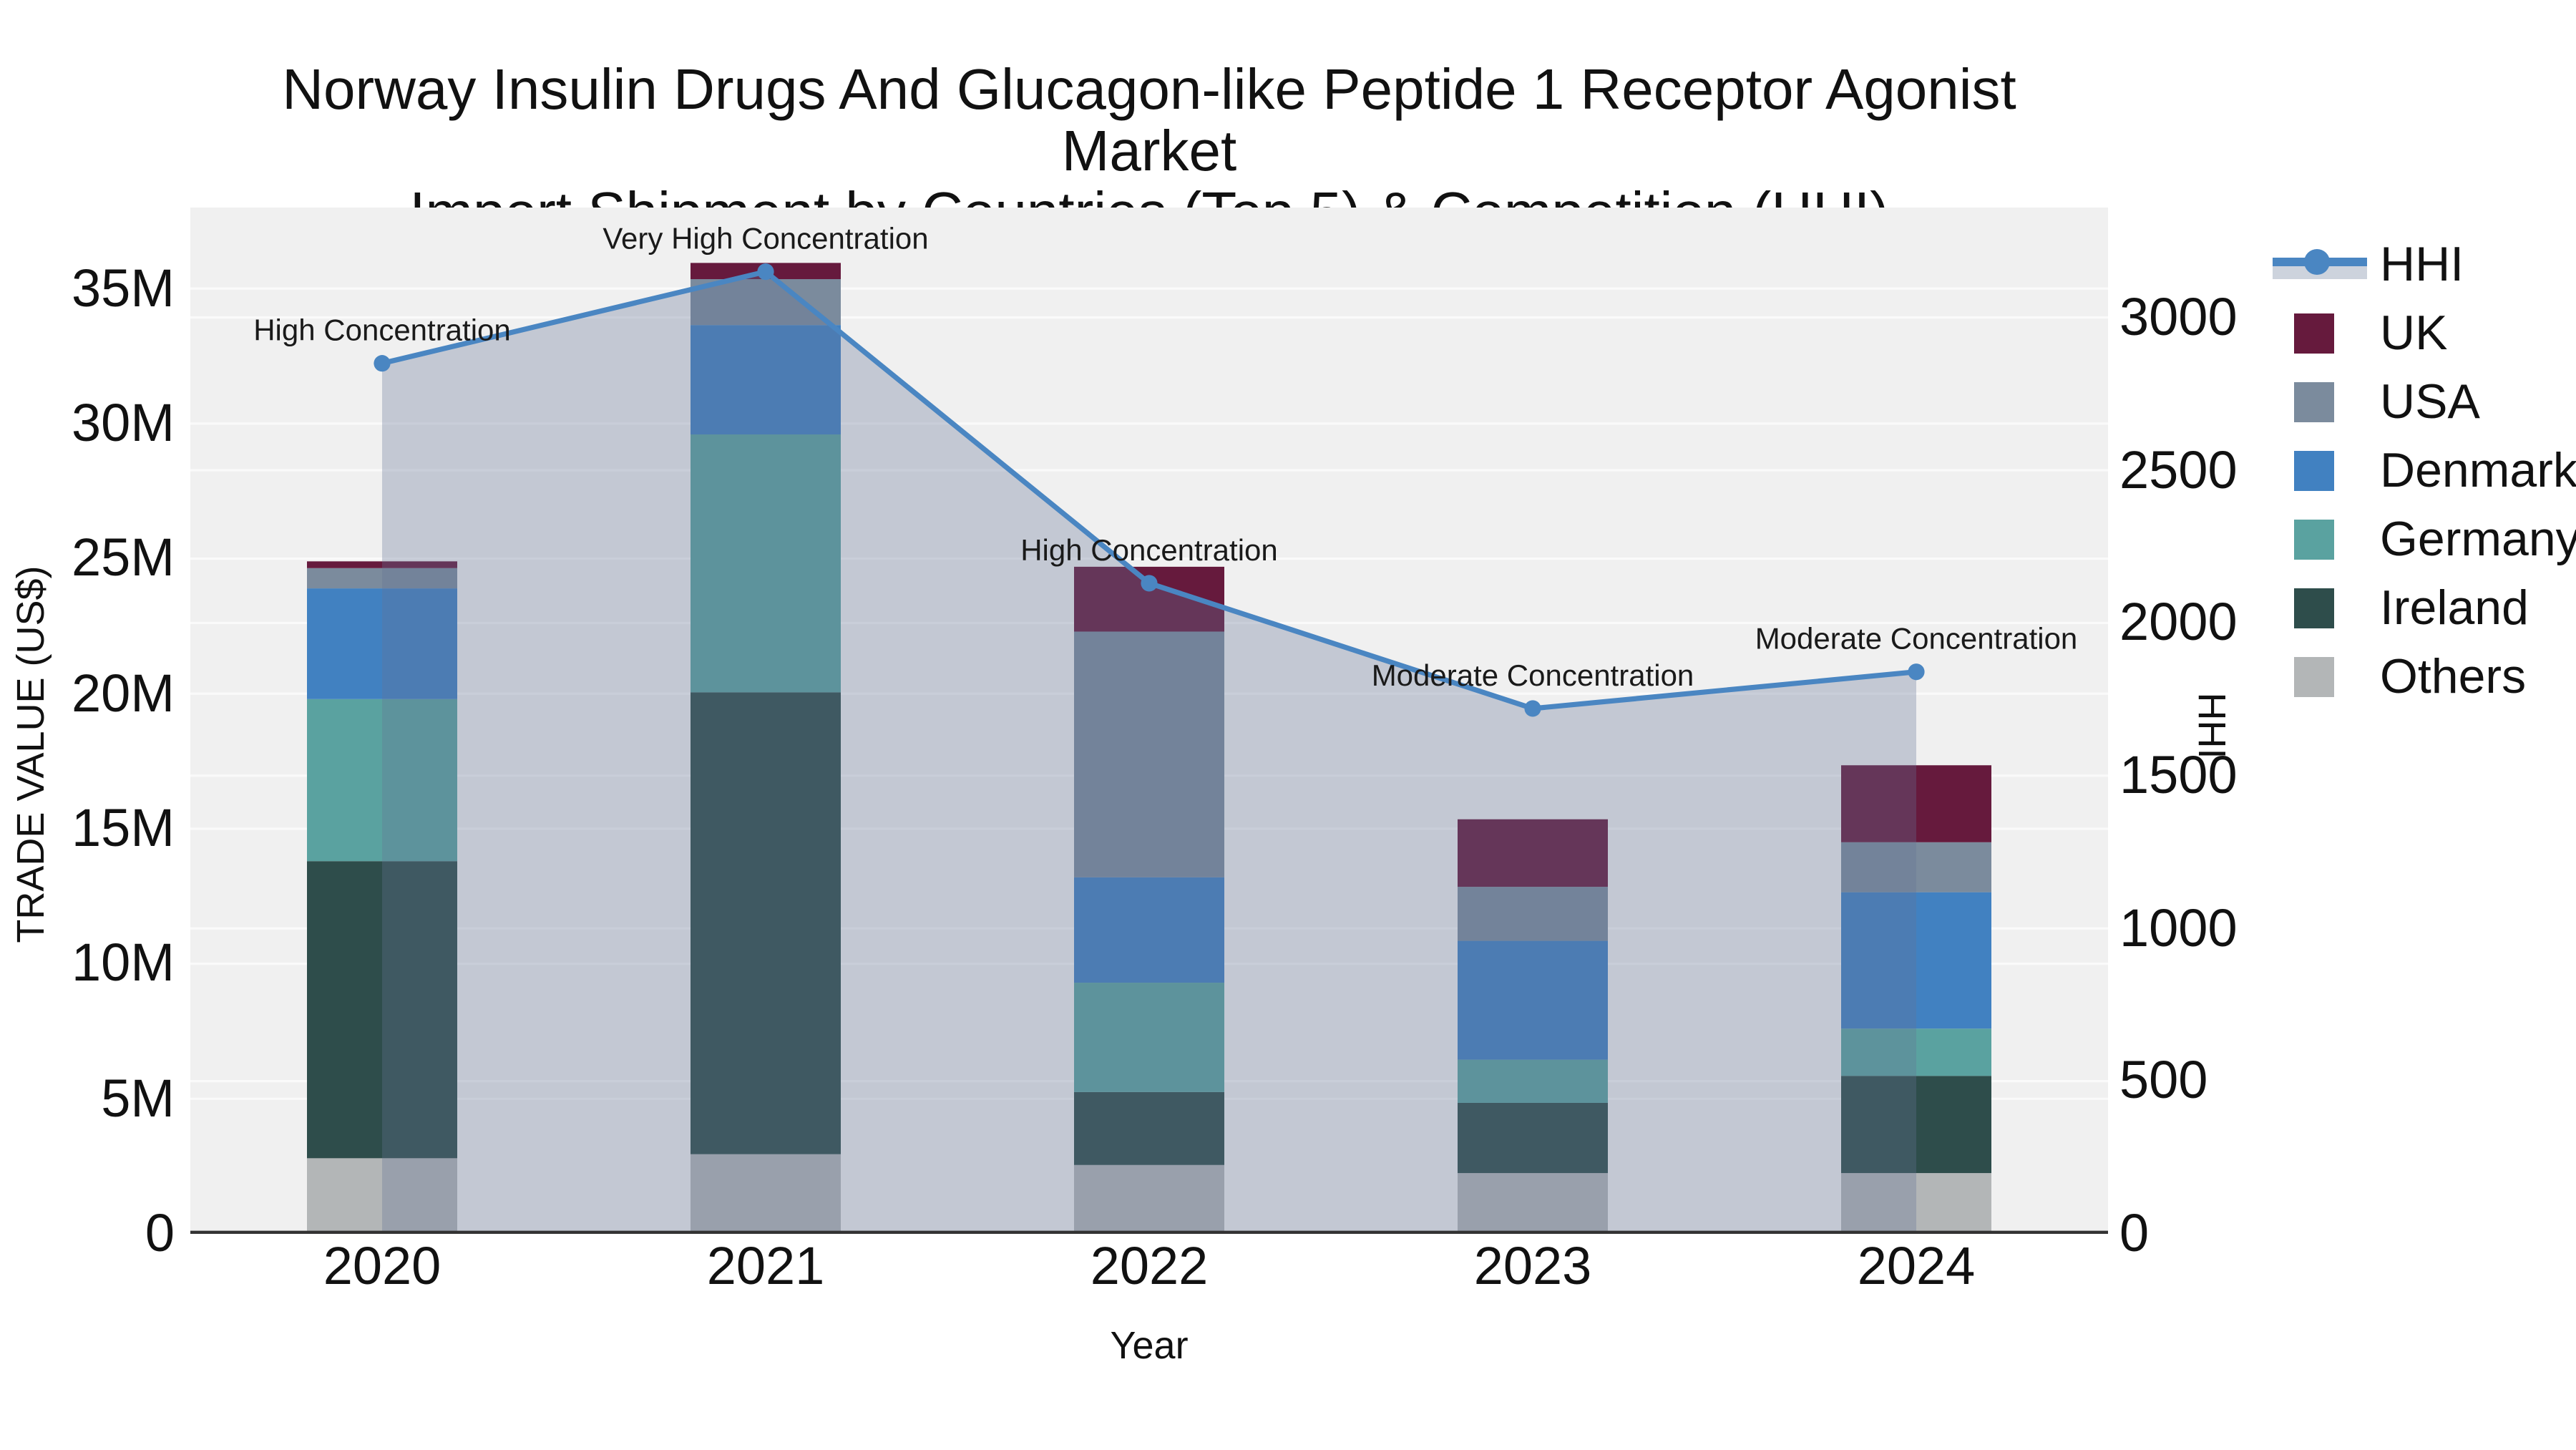  I want to click on legend-item-denmark: Denmark, so click(2424, 471).